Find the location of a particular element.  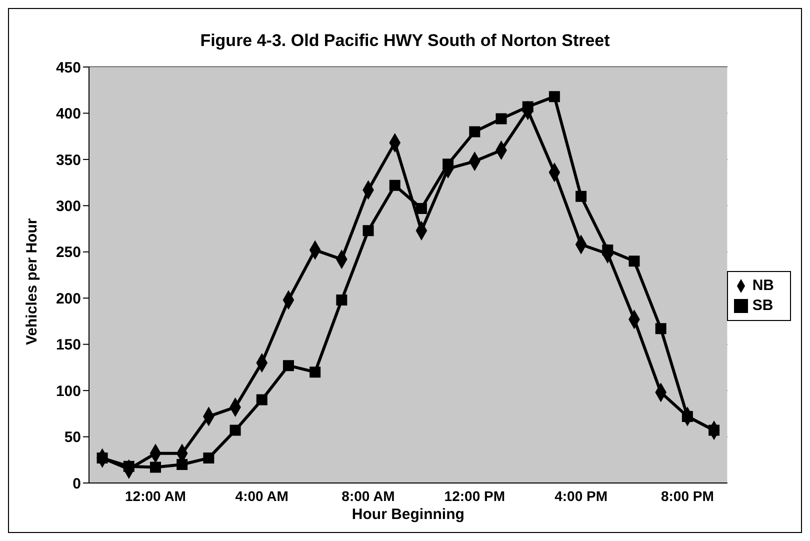

y-tick-label: 350 is located at coordinates (68, 160).